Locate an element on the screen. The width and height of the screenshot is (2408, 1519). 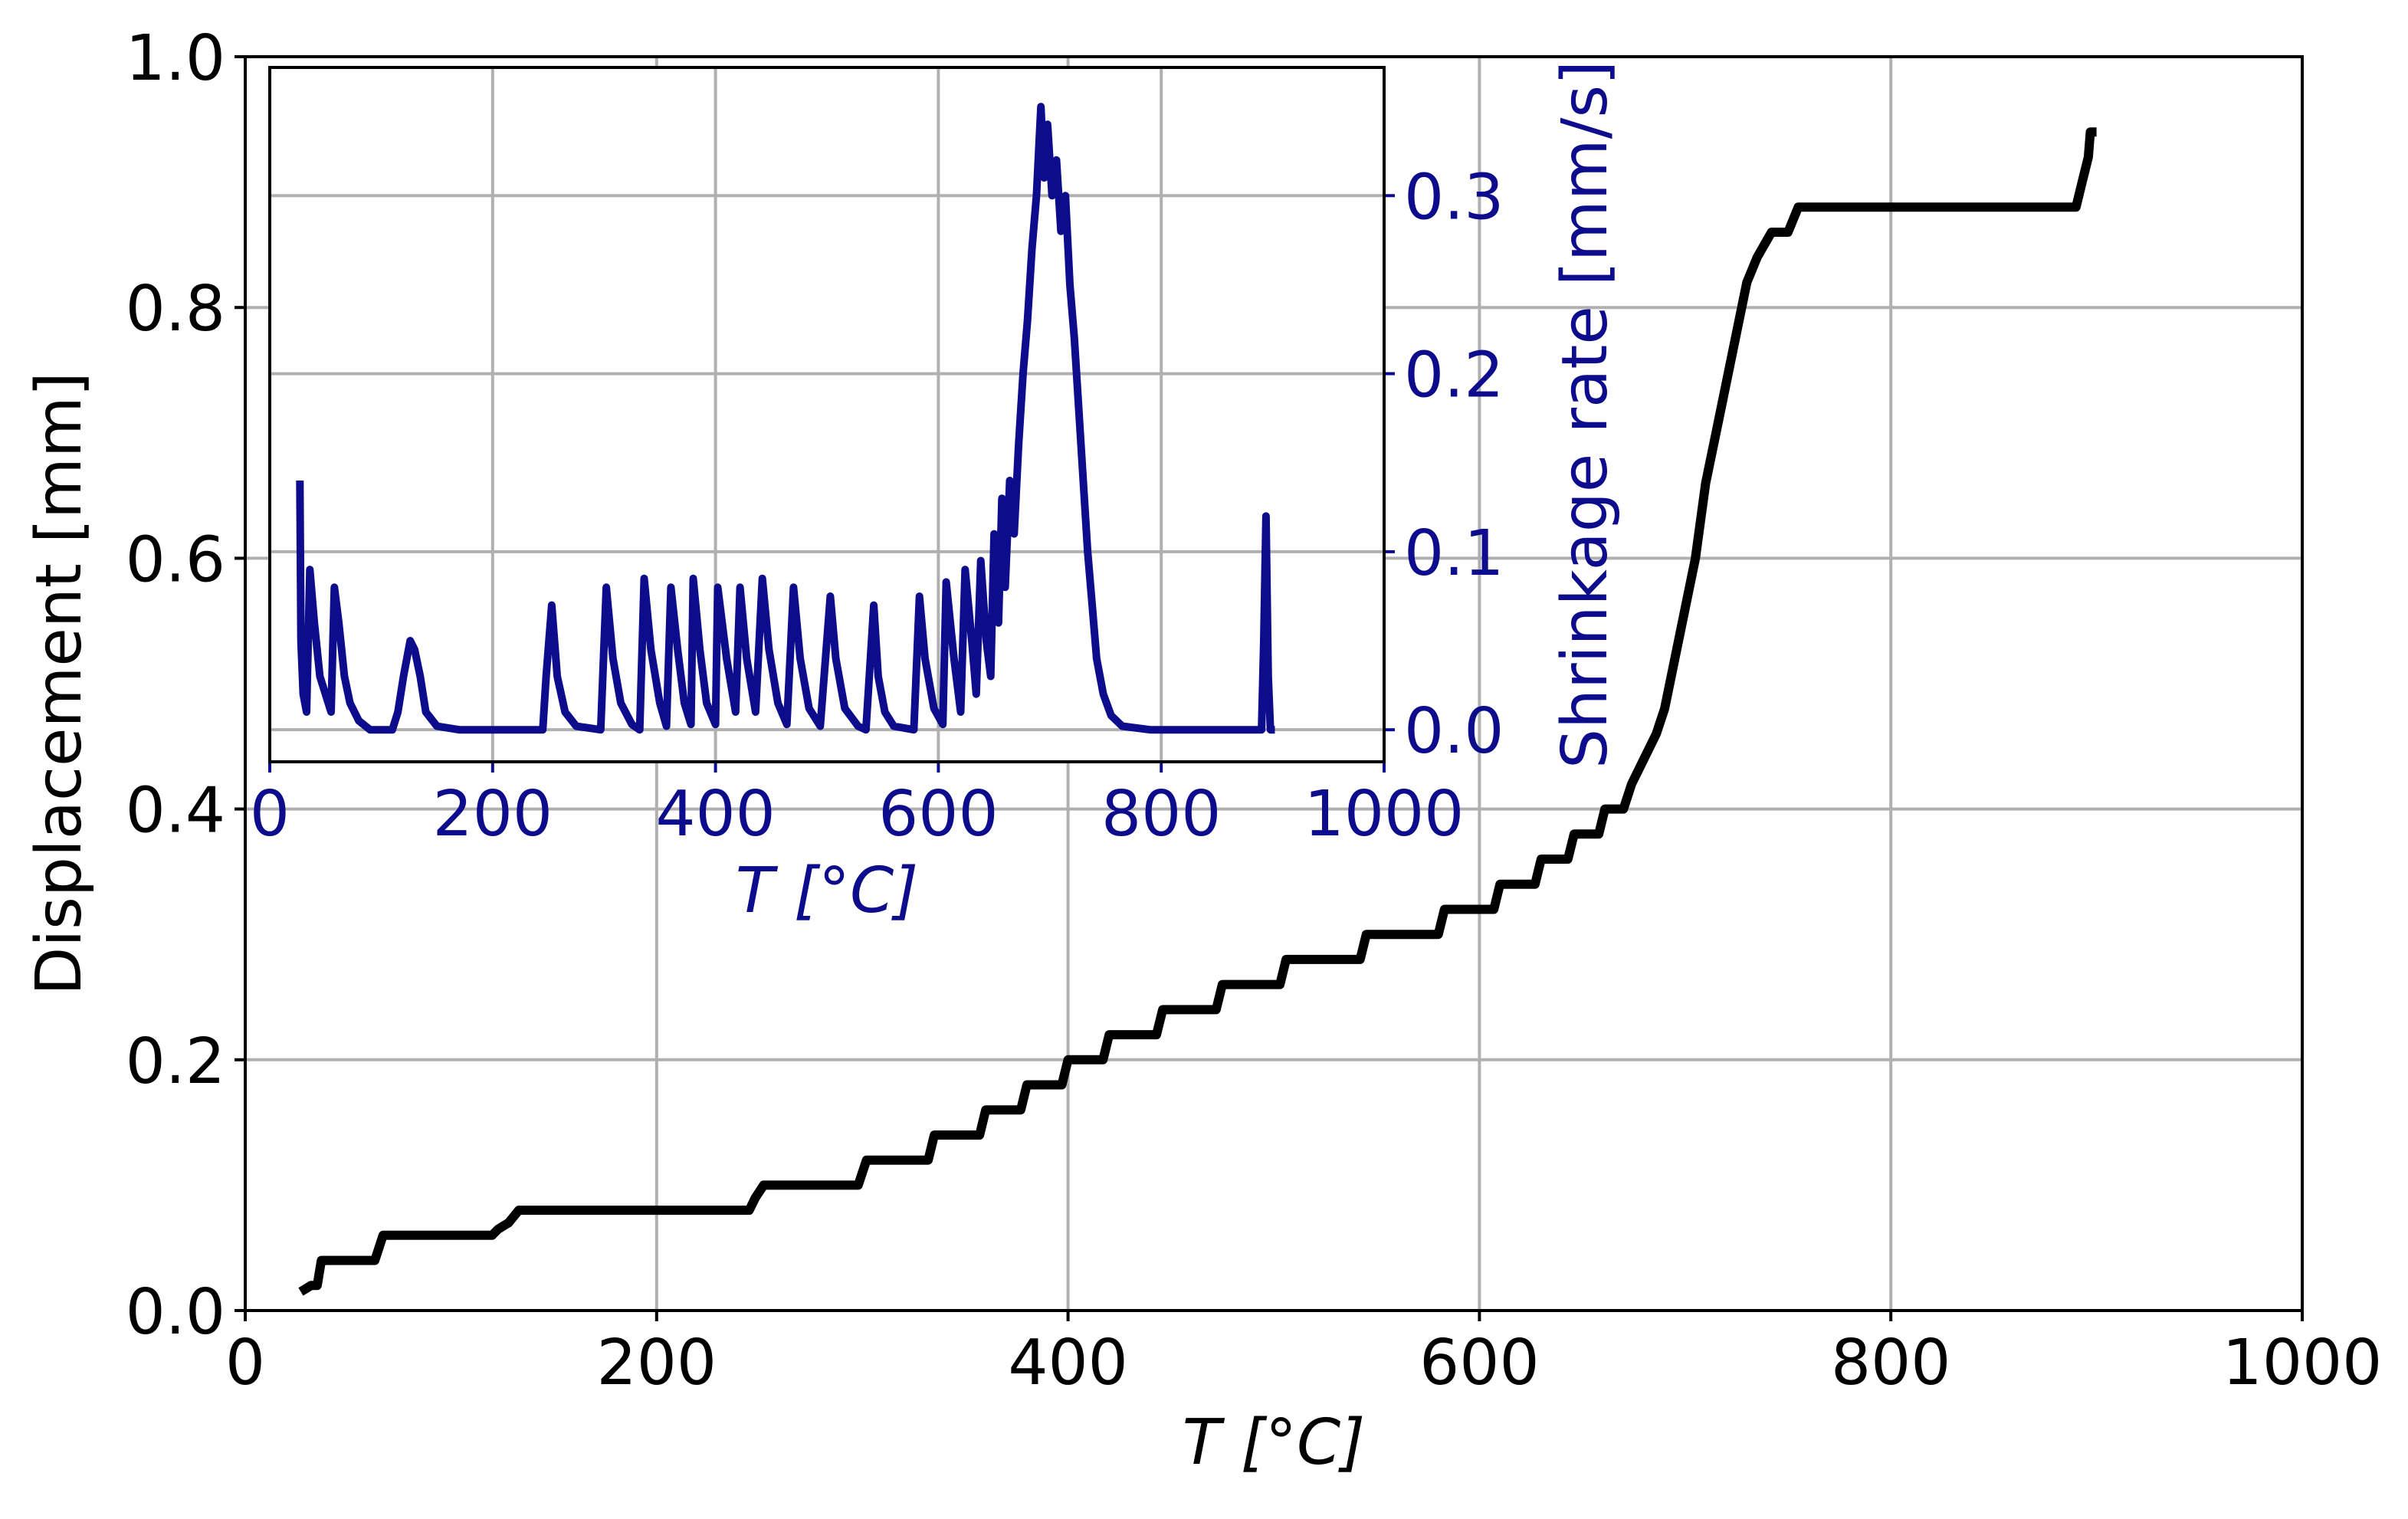
y-tick-label: 1.0 is located at coordinates (175, 58).